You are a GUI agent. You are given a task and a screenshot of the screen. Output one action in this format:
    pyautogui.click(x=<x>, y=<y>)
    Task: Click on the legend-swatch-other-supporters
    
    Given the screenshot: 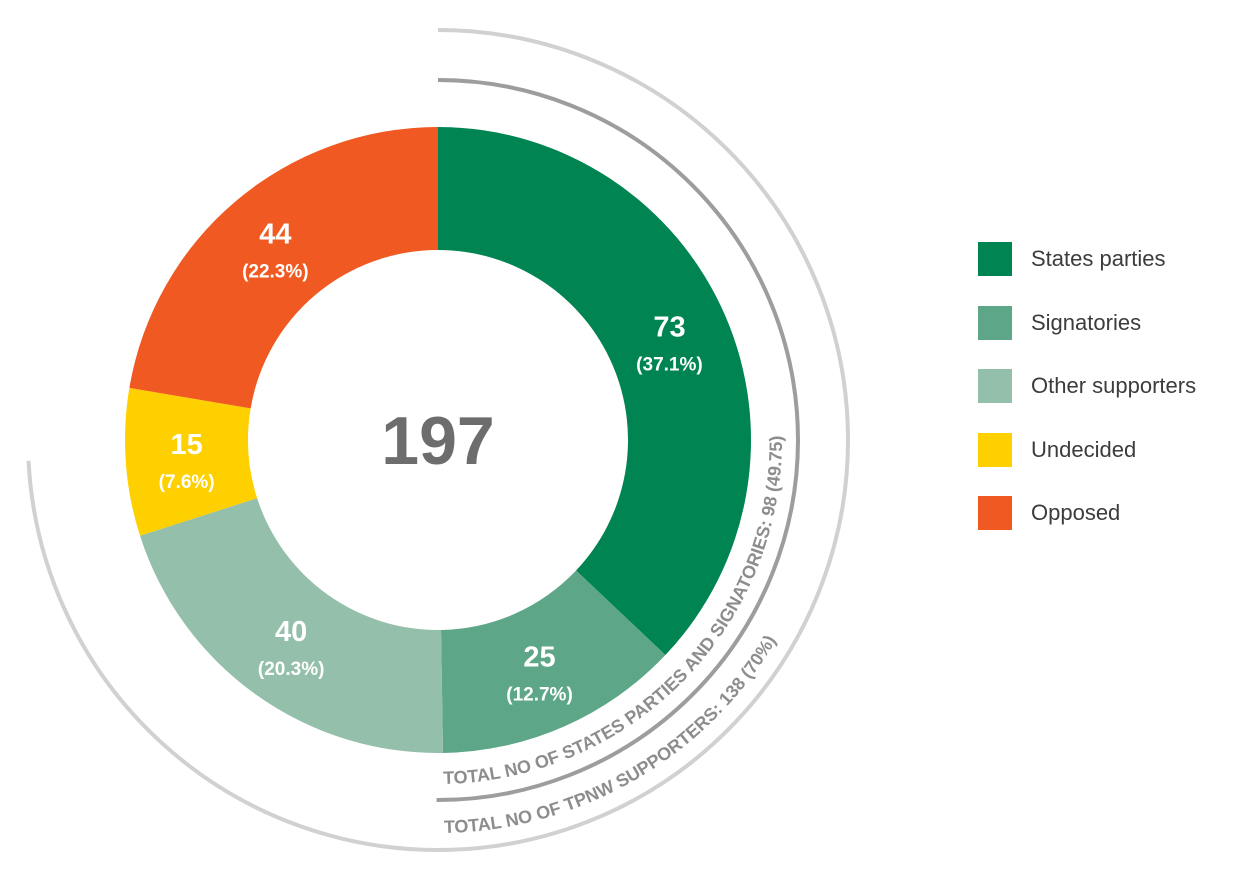 What is the action you would take?
    pyautogui.click(x=995, y=386)
    